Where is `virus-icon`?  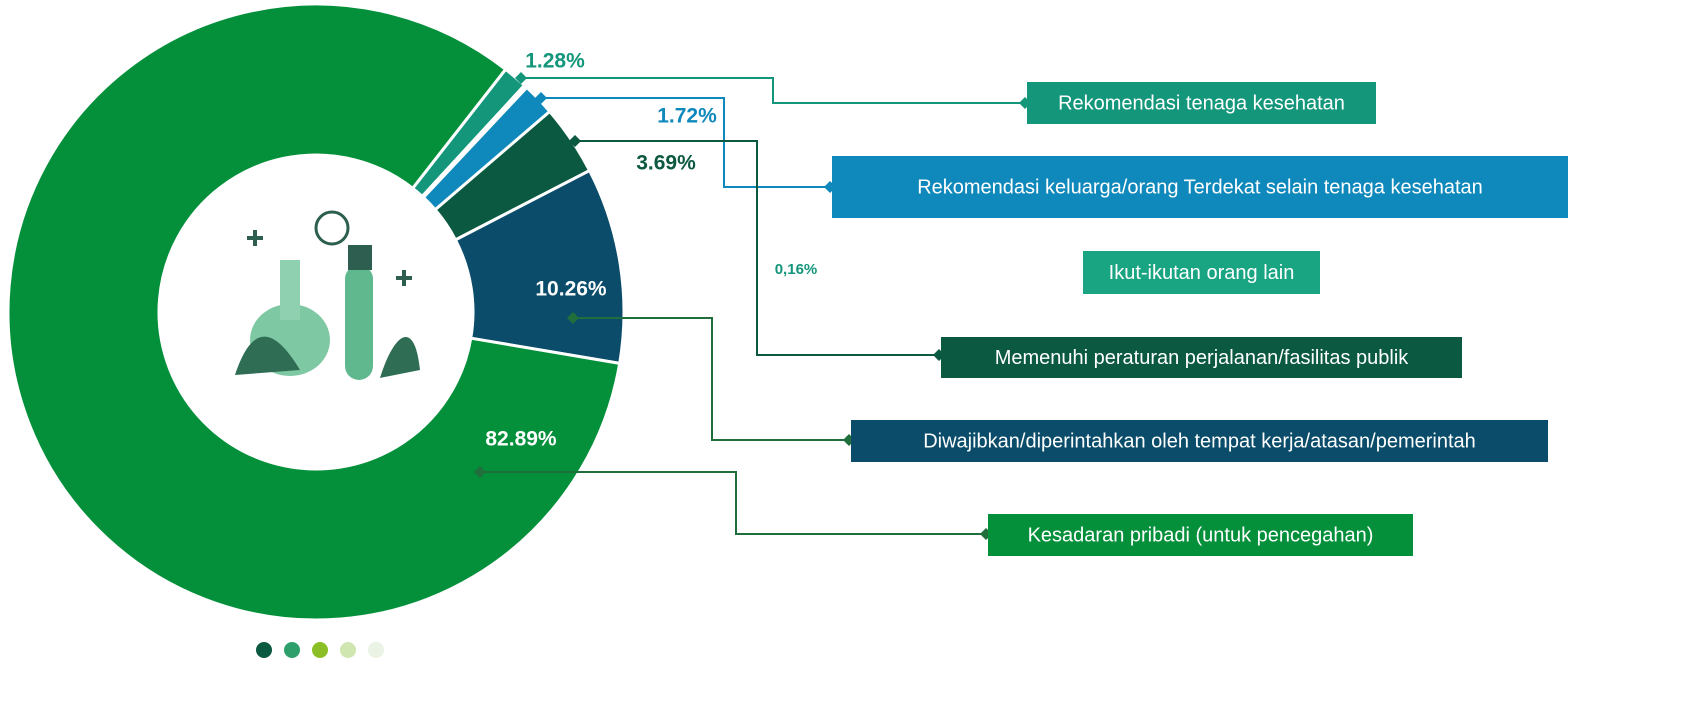
virus-icon is located at coordinates (332, 228).